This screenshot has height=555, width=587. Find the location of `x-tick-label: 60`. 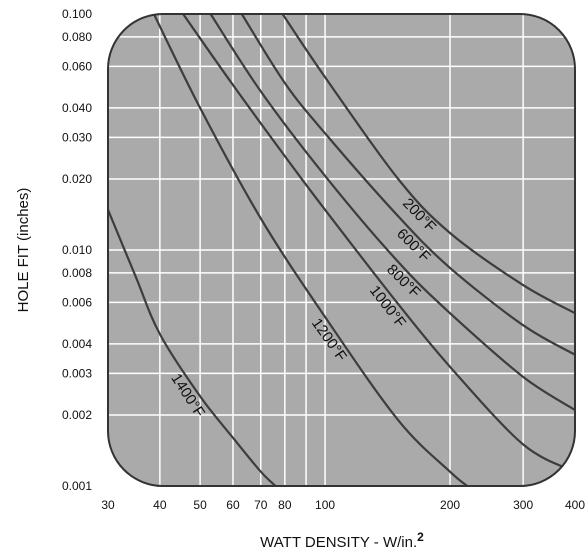

x-tick-label: 60 is located at coordinates (233, 505).